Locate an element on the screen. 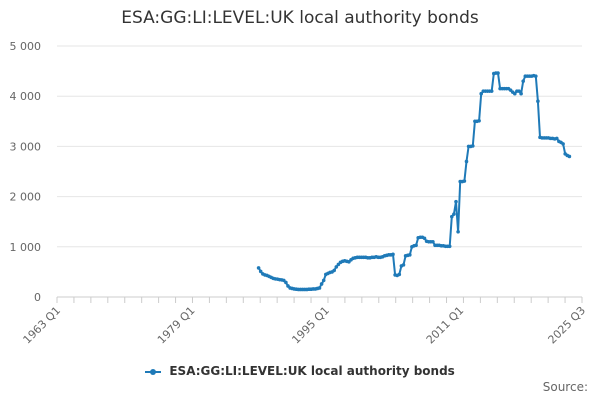  y-tick-label: 3 000 is located at coordinates (26, 146).